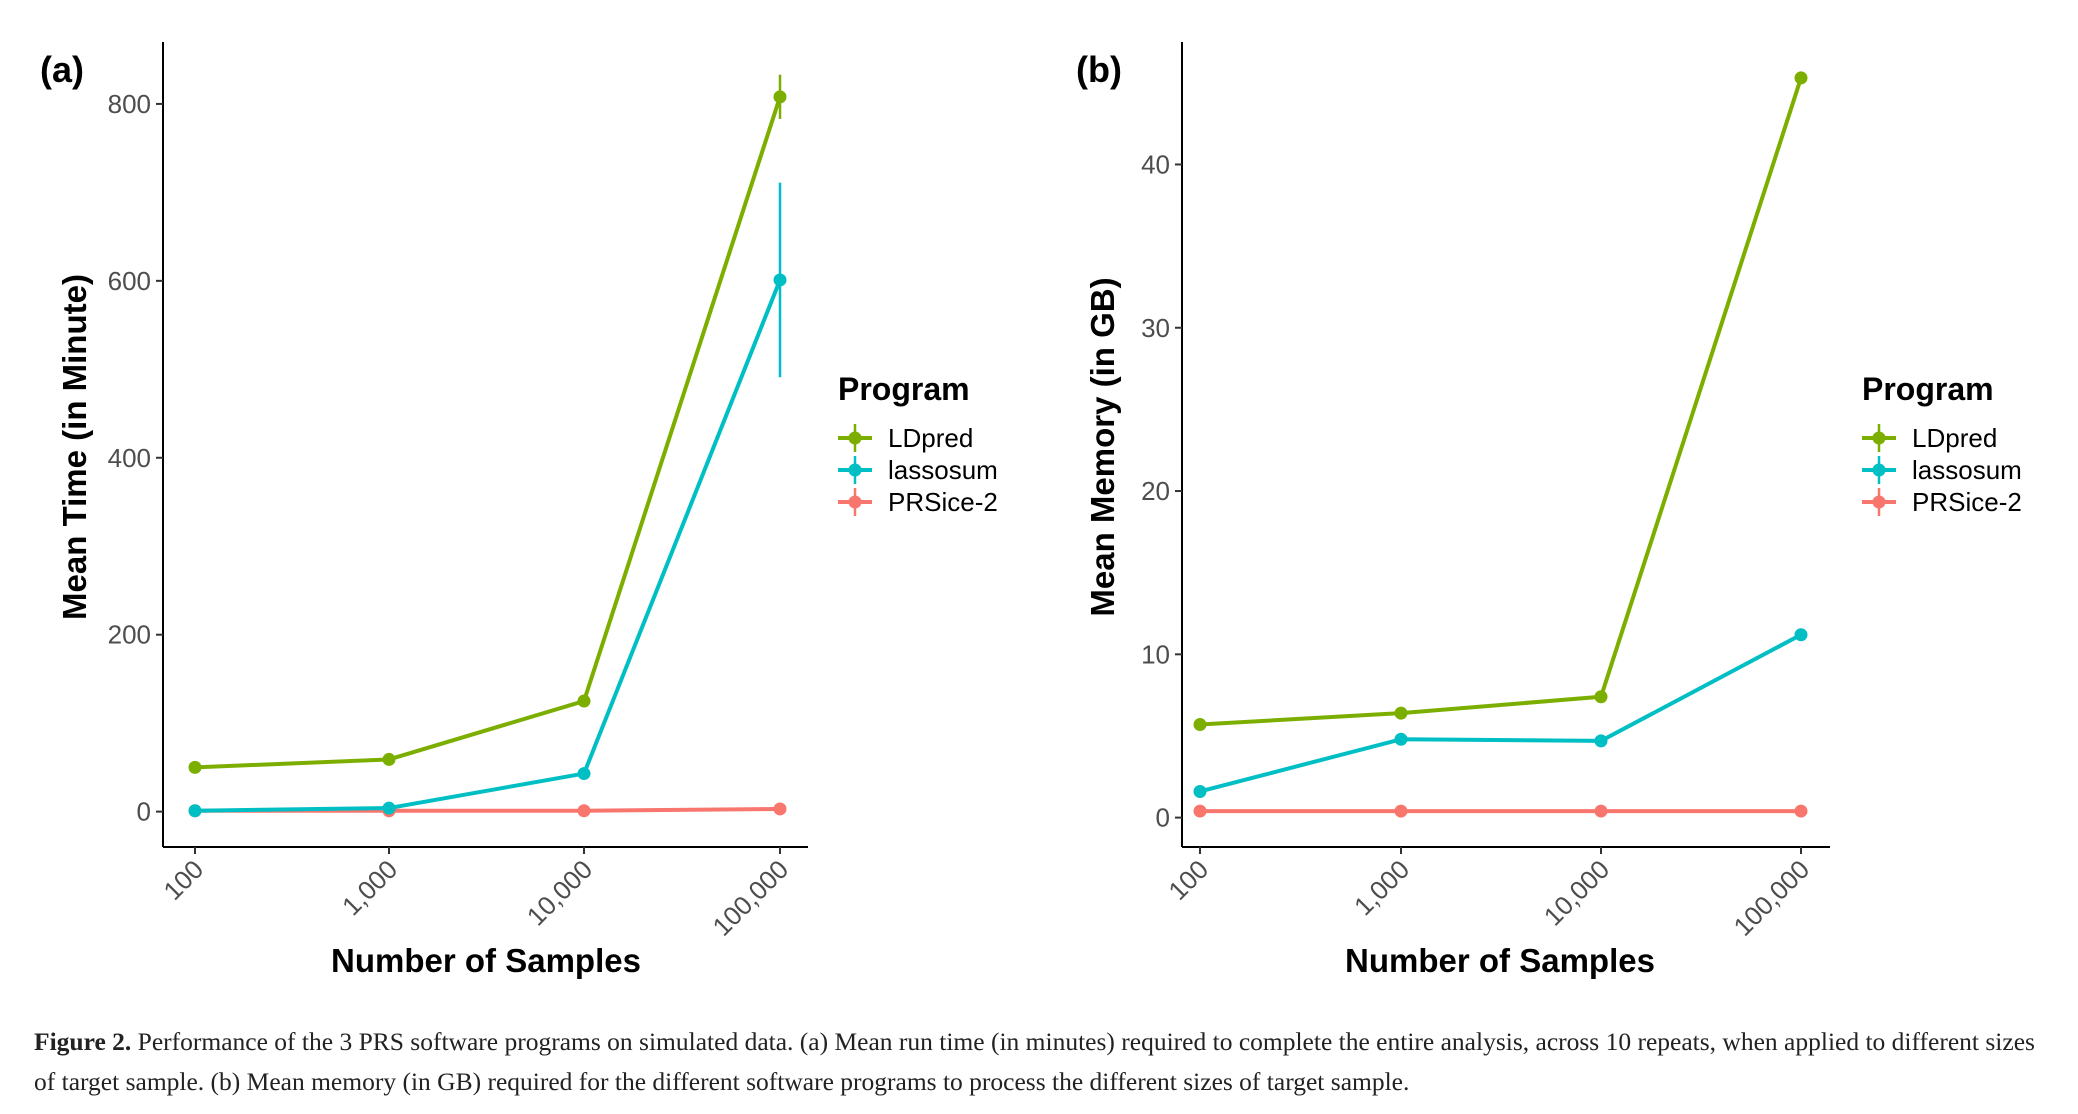 The height and width of the screenshot is (1114, 2078). I want to click on panel-a-label: (a), so click(62, 69).